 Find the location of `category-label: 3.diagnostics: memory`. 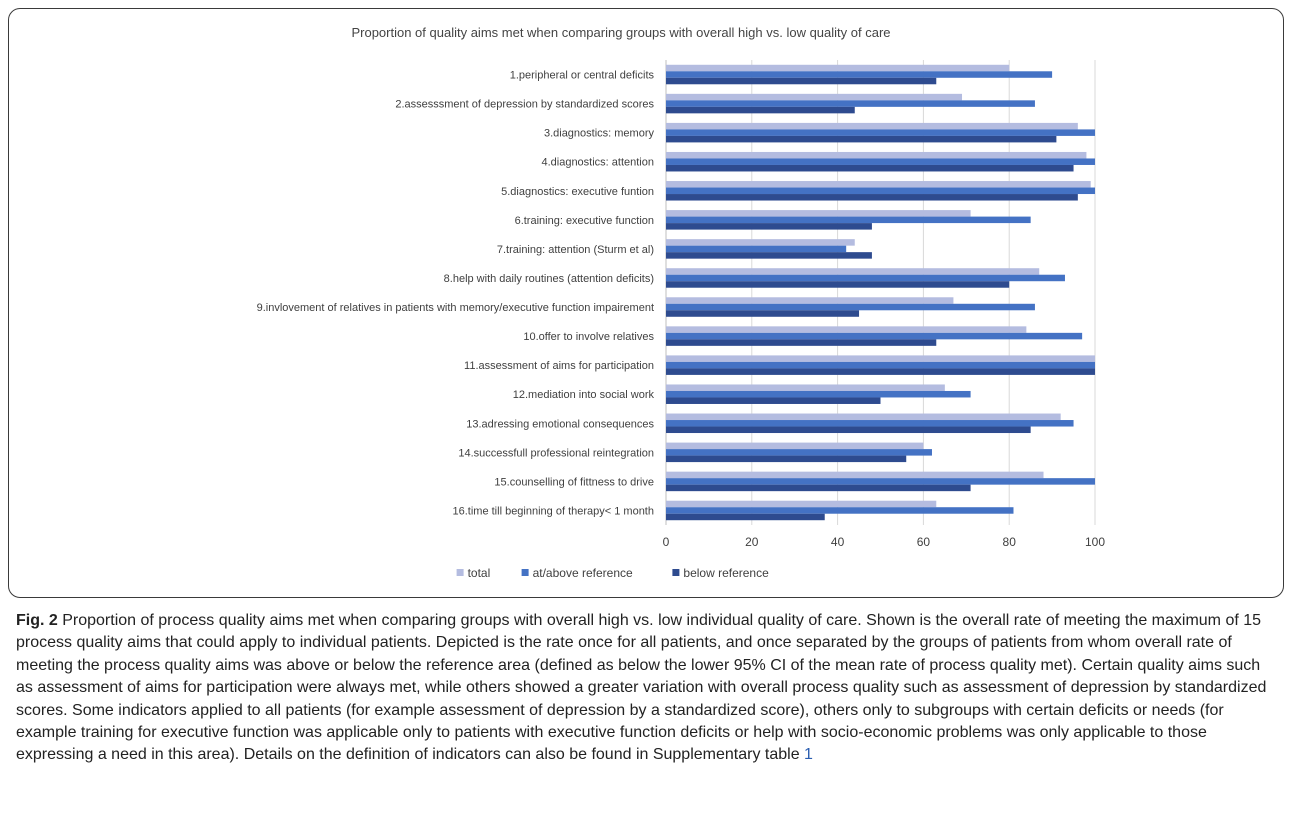

category-label: 3.diagnostics: memory is located at coordinates (599, 134).